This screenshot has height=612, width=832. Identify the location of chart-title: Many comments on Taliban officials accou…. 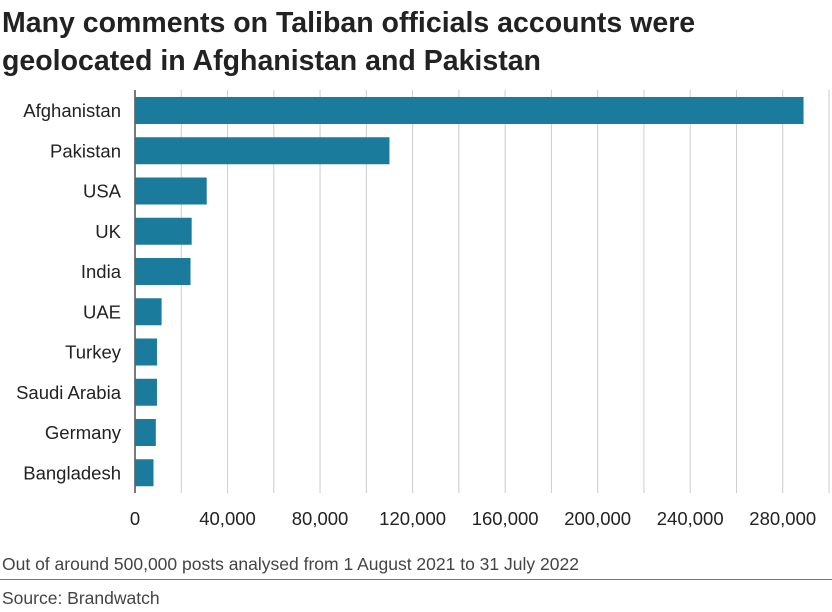
(349, 42).